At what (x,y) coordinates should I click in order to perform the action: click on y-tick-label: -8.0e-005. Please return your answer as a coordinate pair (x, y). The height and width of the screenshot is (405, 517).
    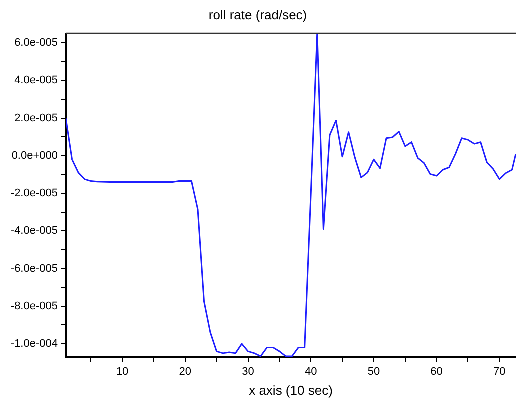
    Looking at the image, I should click on (34, 306).